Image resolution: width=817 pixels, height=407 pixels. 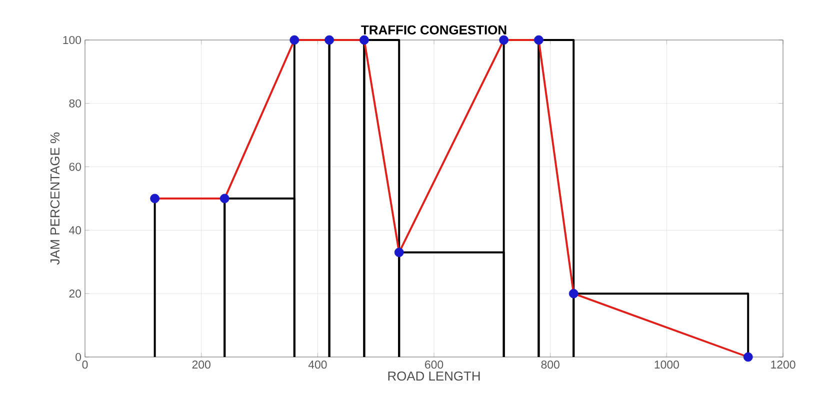 What do you see at coordinates (201, 364) in the screenshot?
I see `x-tick-label: 200` at bounding box center [201, 364].